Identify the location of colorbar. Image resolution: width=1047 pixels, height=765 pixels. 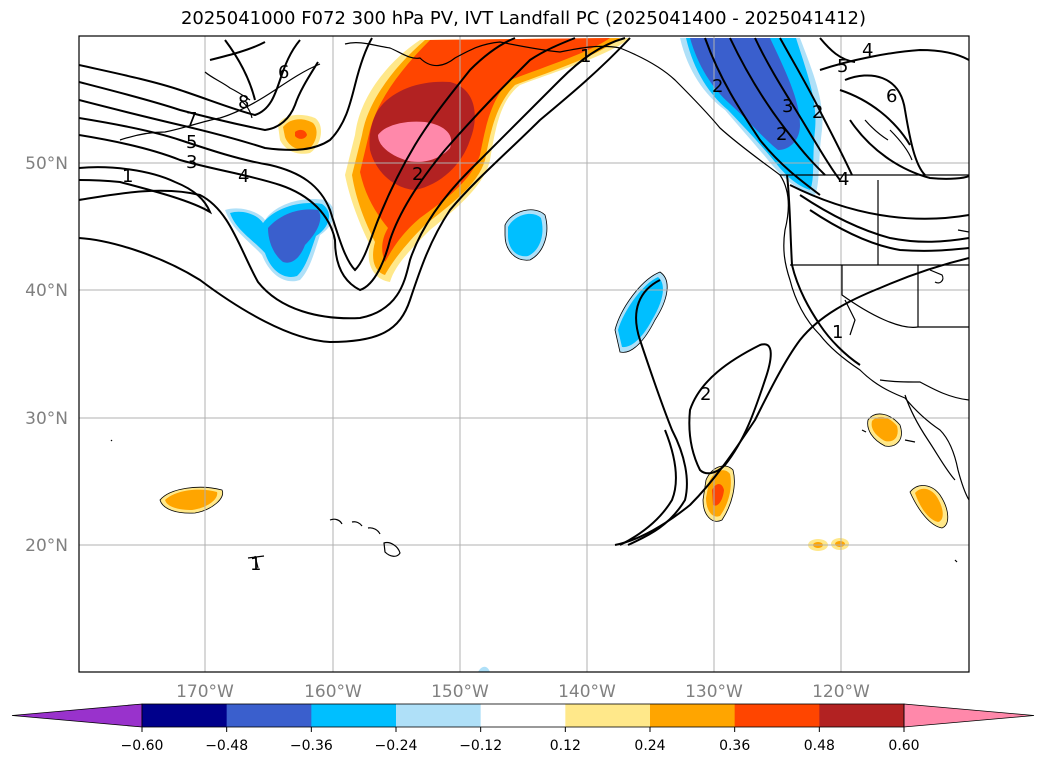
(523, 715).